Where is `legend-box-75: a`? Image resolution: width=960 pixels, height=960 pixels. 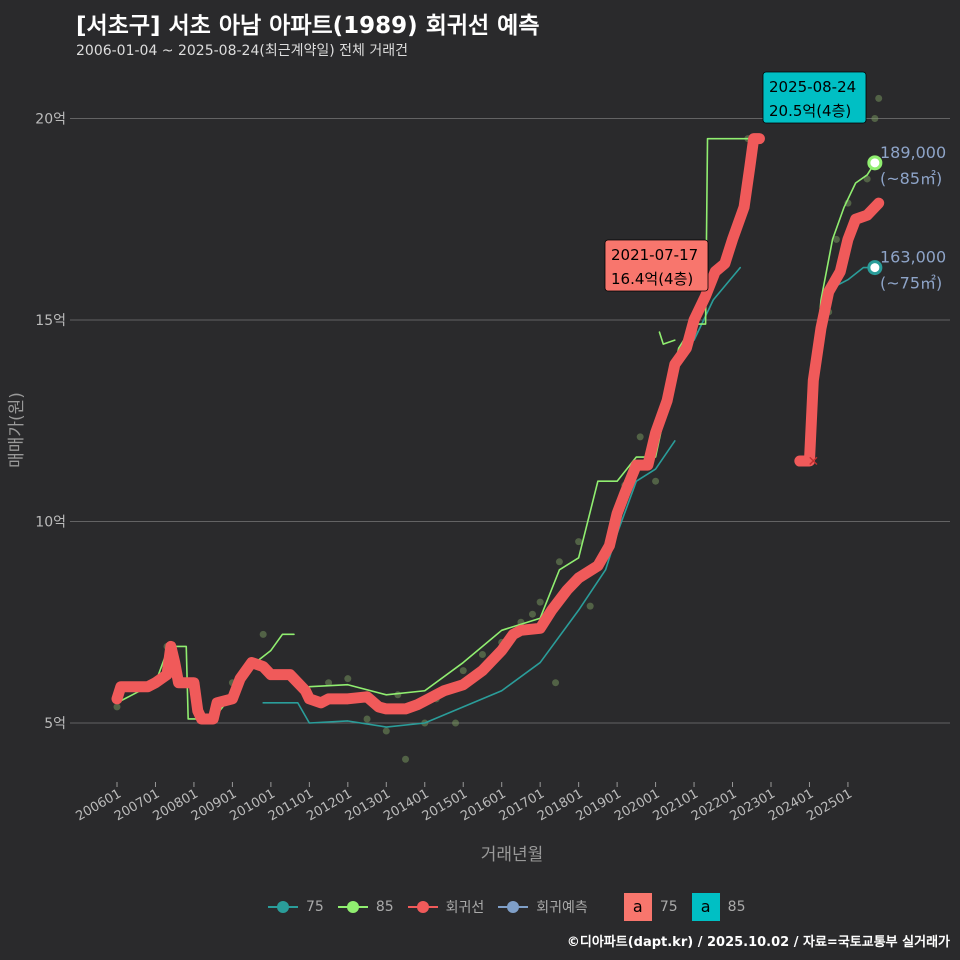 legend-box-75: a is located at coordinates (637, 907).